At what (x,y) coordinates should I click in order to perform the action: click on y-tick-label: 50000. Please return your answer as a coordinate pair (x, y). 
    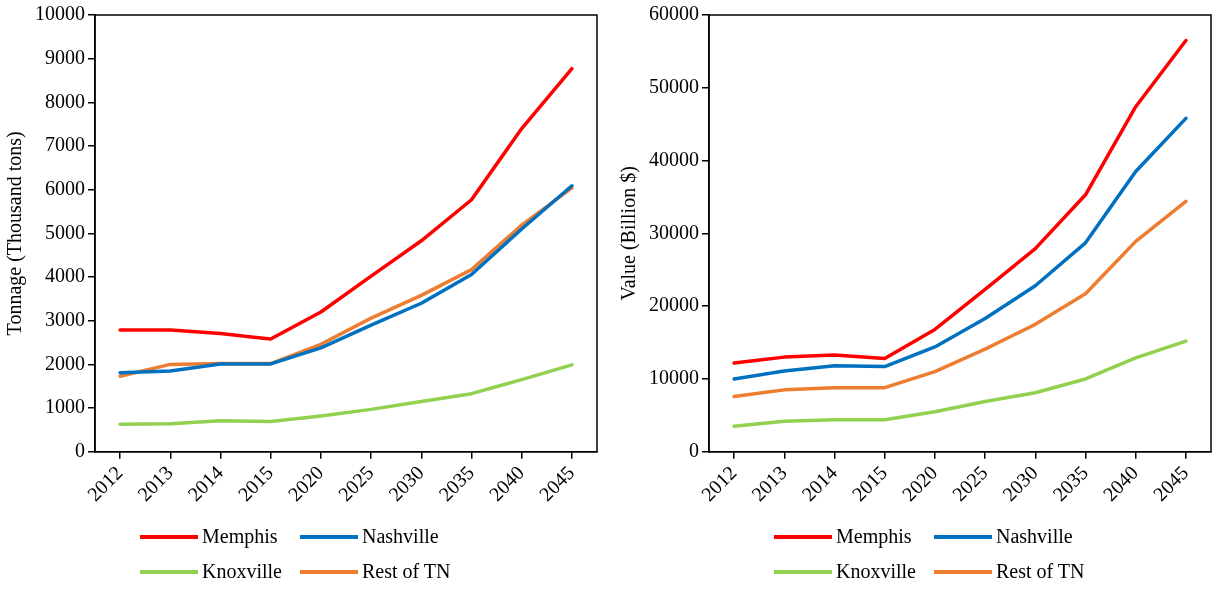
    Looking at the image, I should click on (674, 86).